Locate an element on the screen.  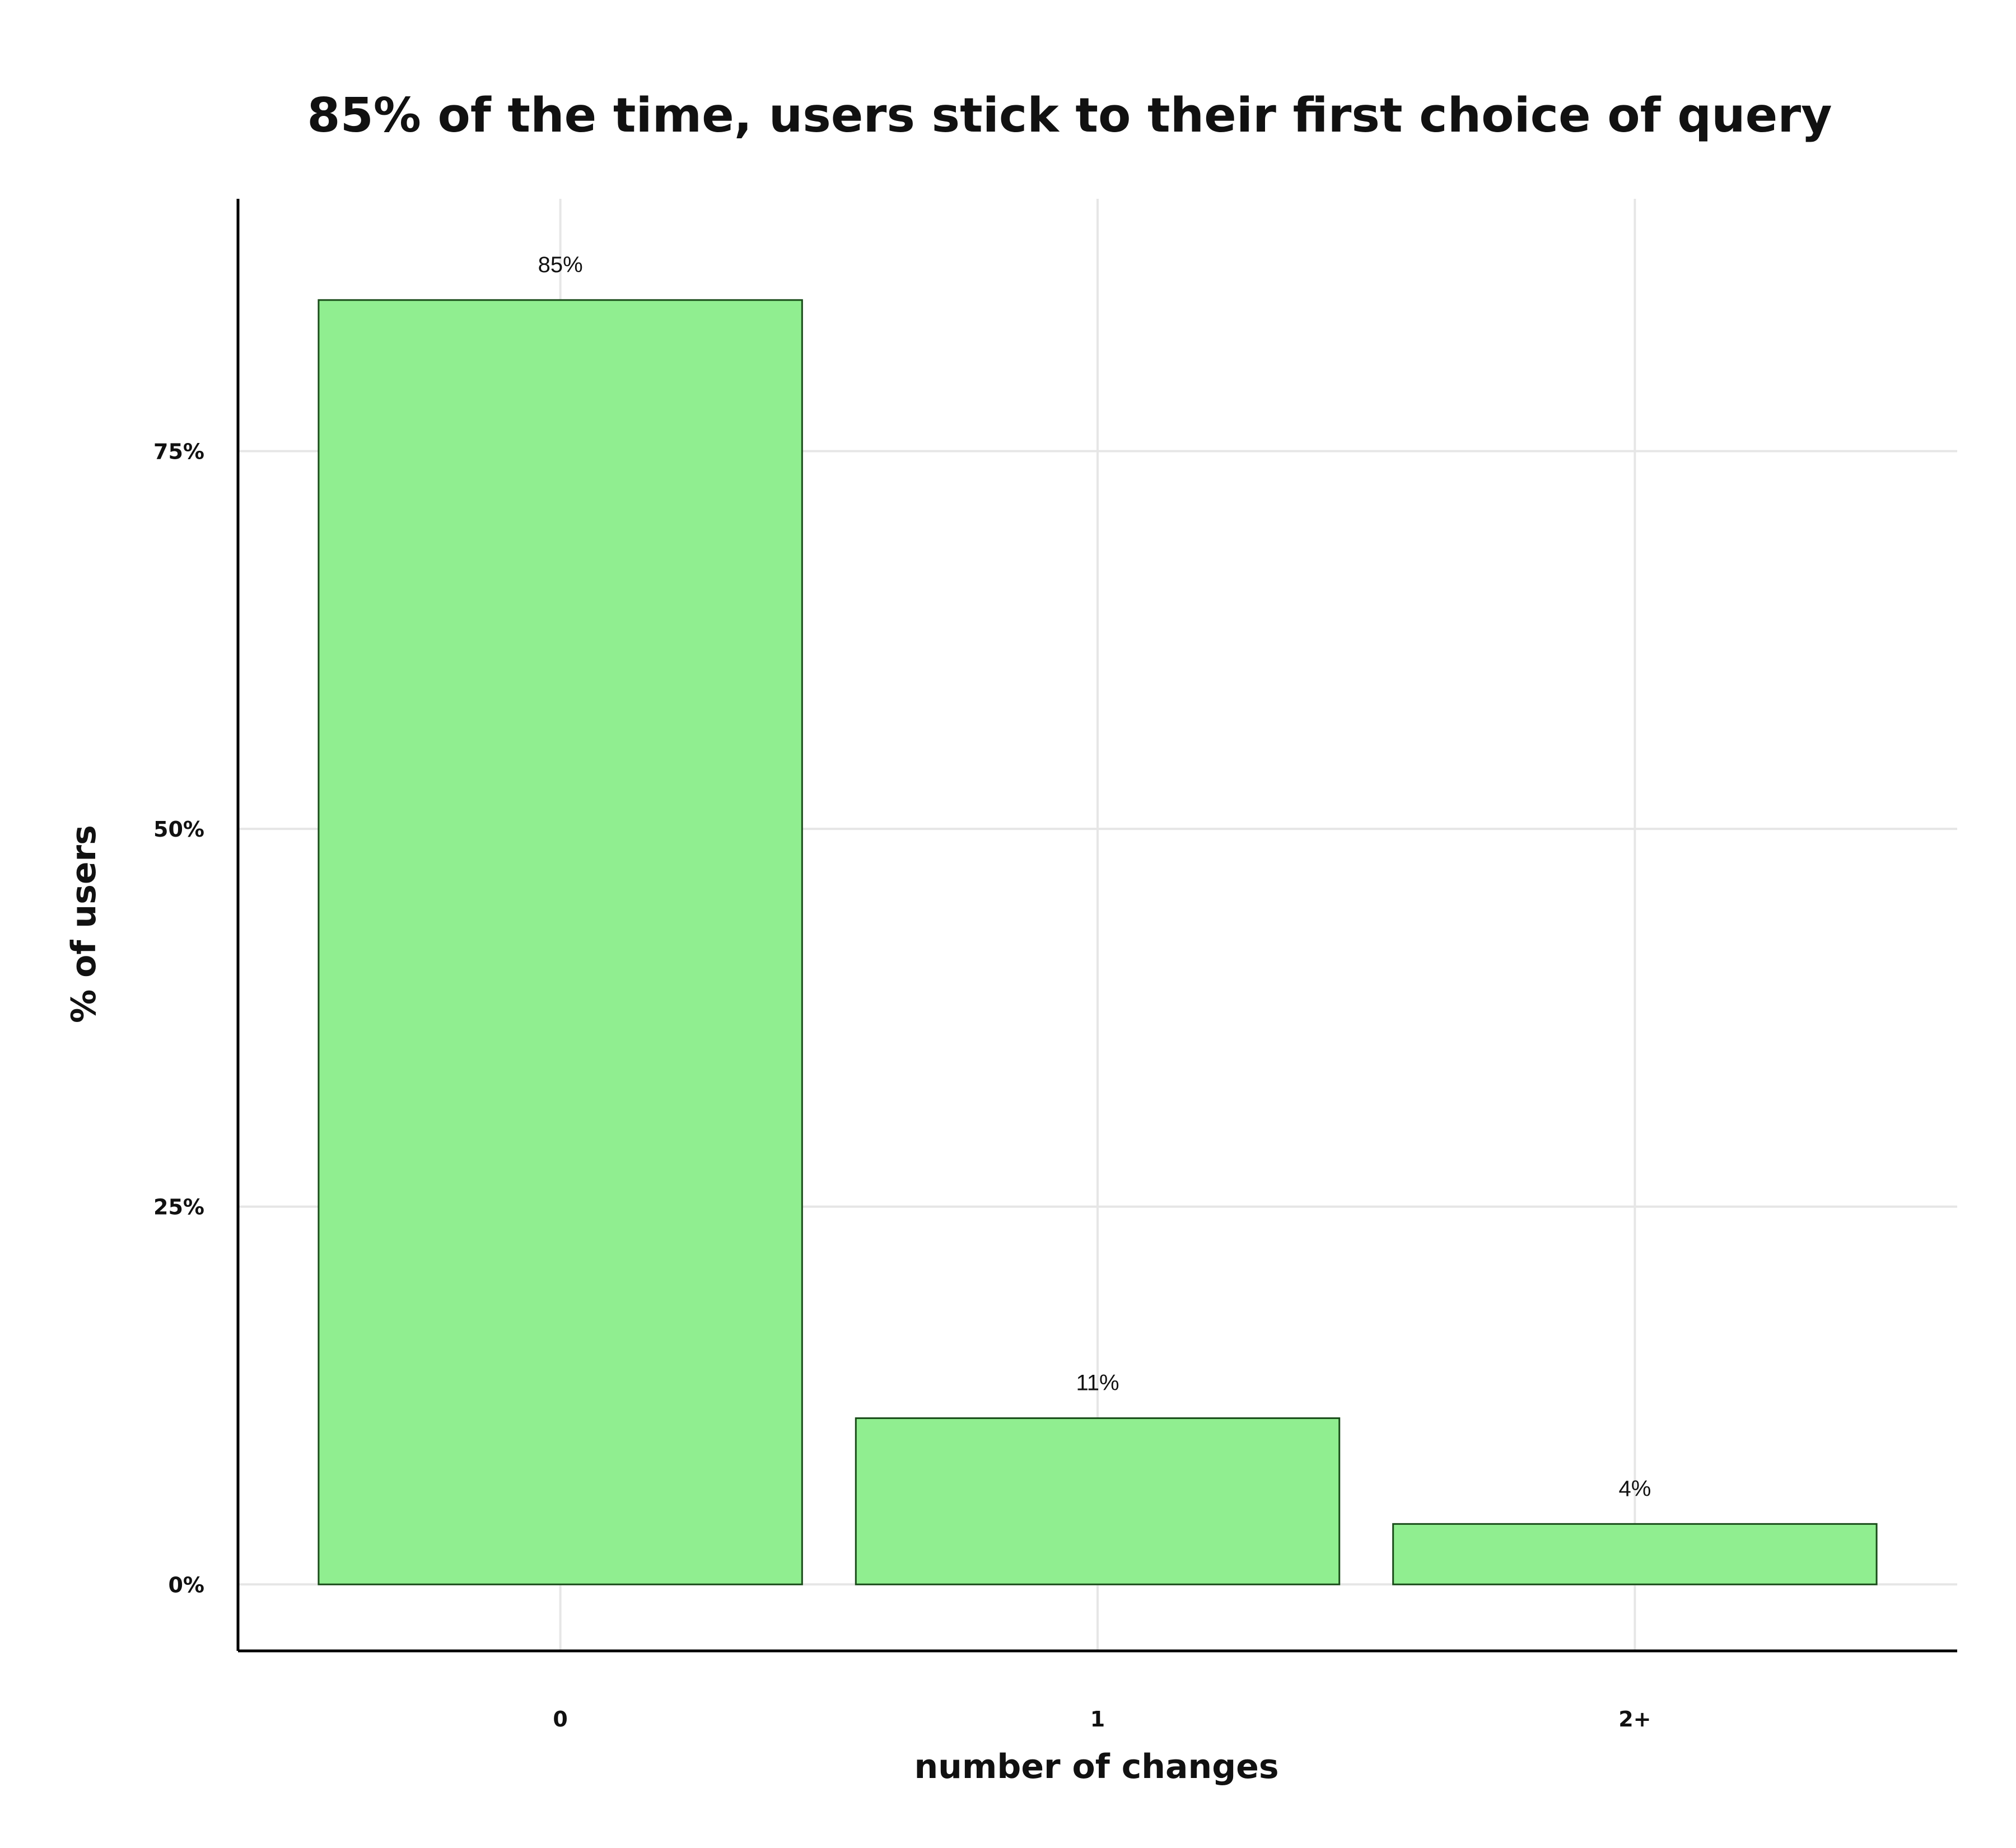
bar-data-label: 11% is located at coordinates (1098, 1383).